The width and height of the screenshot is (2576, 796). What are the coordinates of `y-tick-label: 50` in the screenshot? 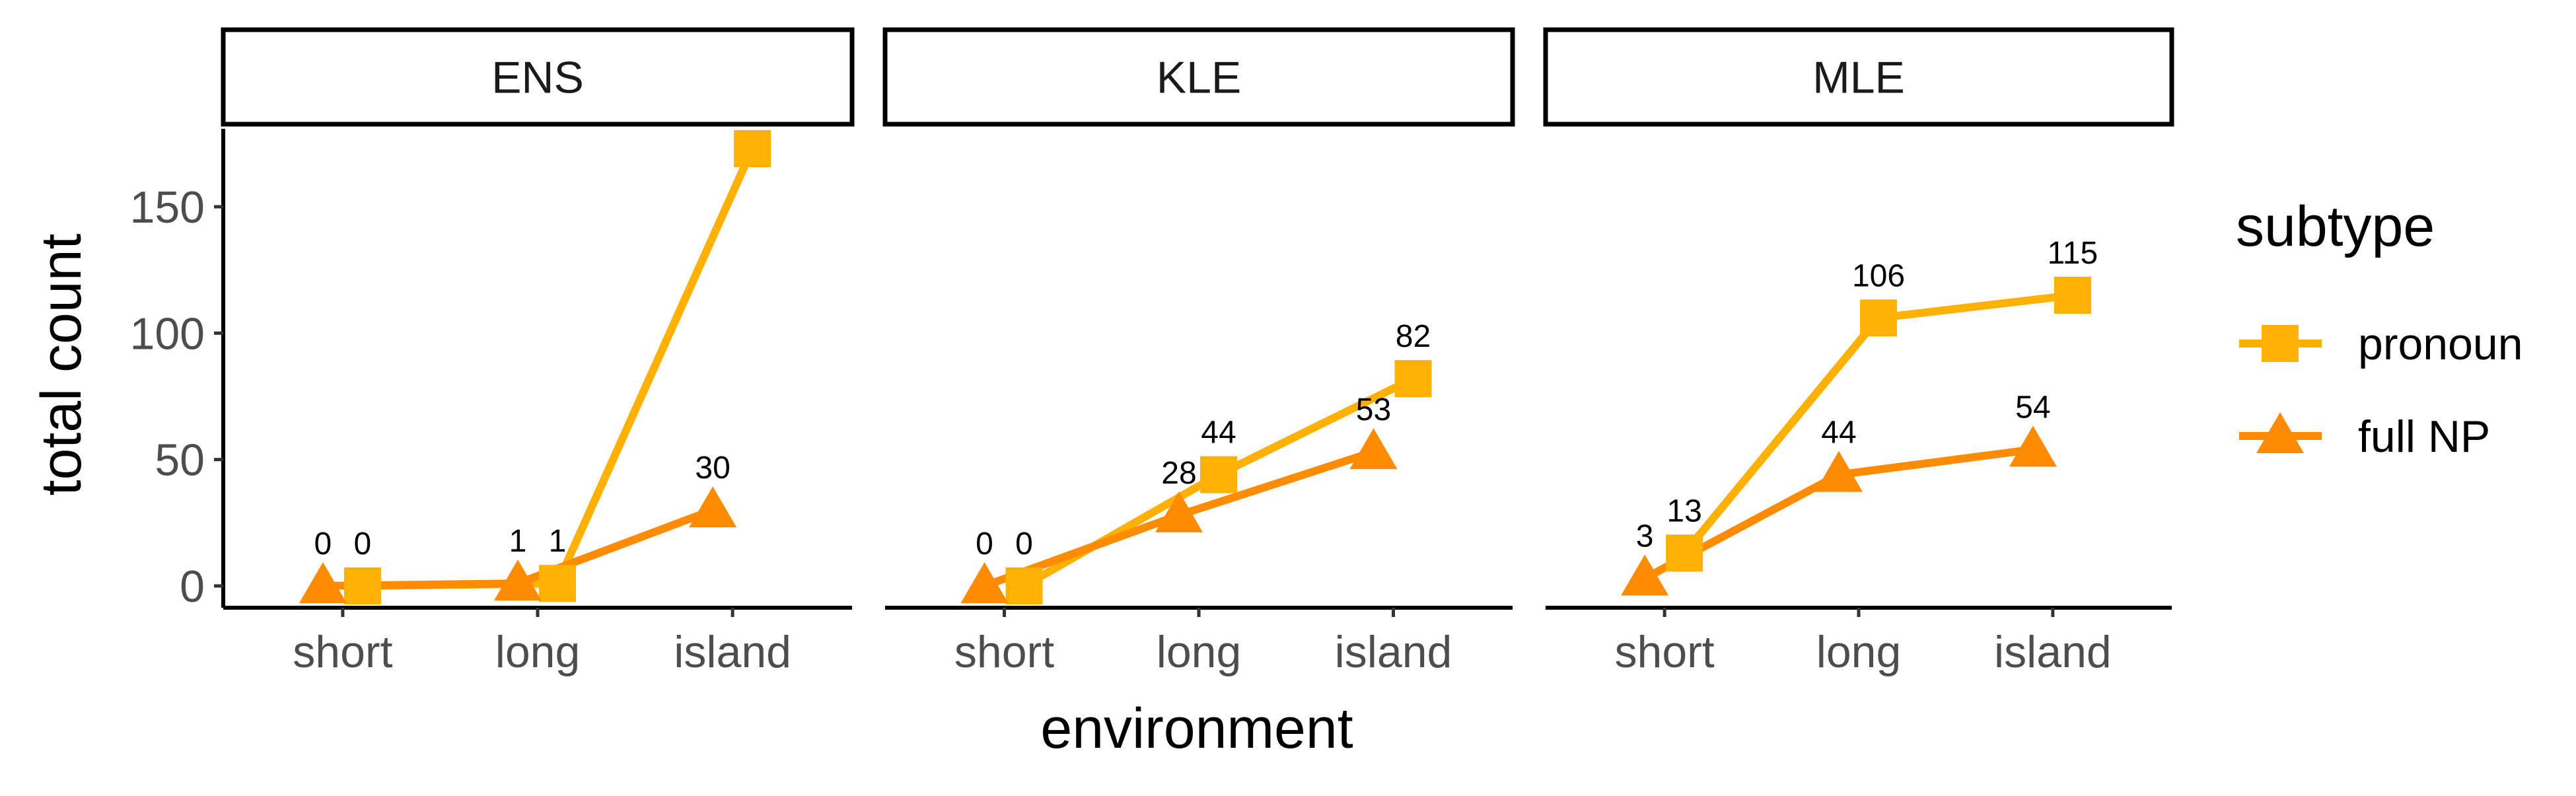 It's located at (180, 460).